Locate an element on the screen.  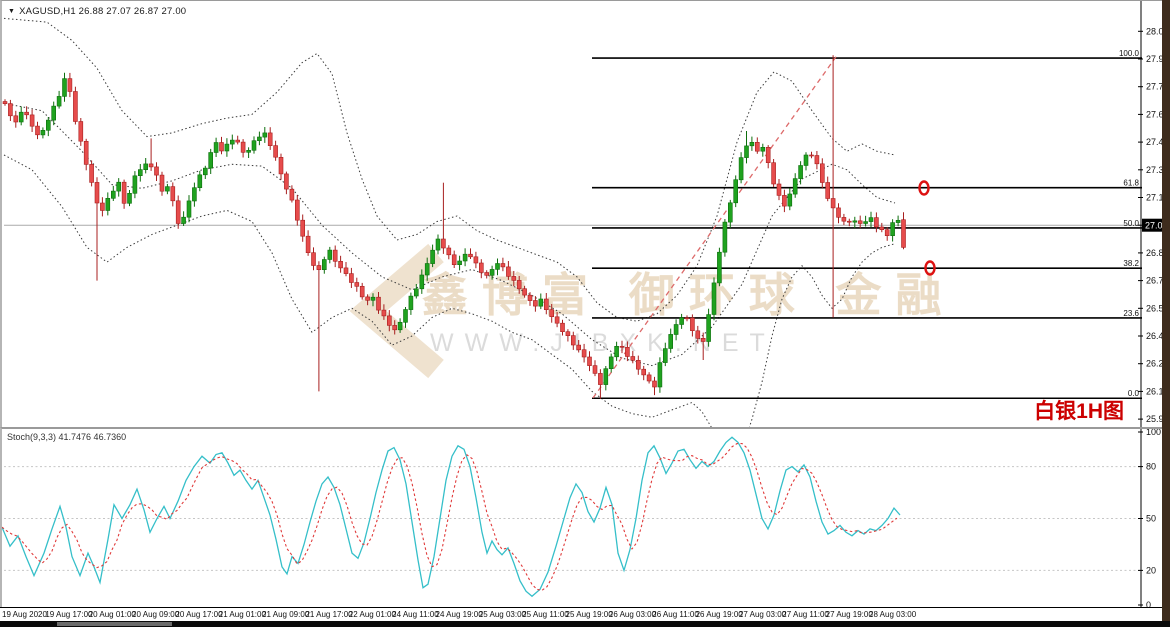
time-axis-label: 28 Aug 03:00 is located at coordinates (893, 614).